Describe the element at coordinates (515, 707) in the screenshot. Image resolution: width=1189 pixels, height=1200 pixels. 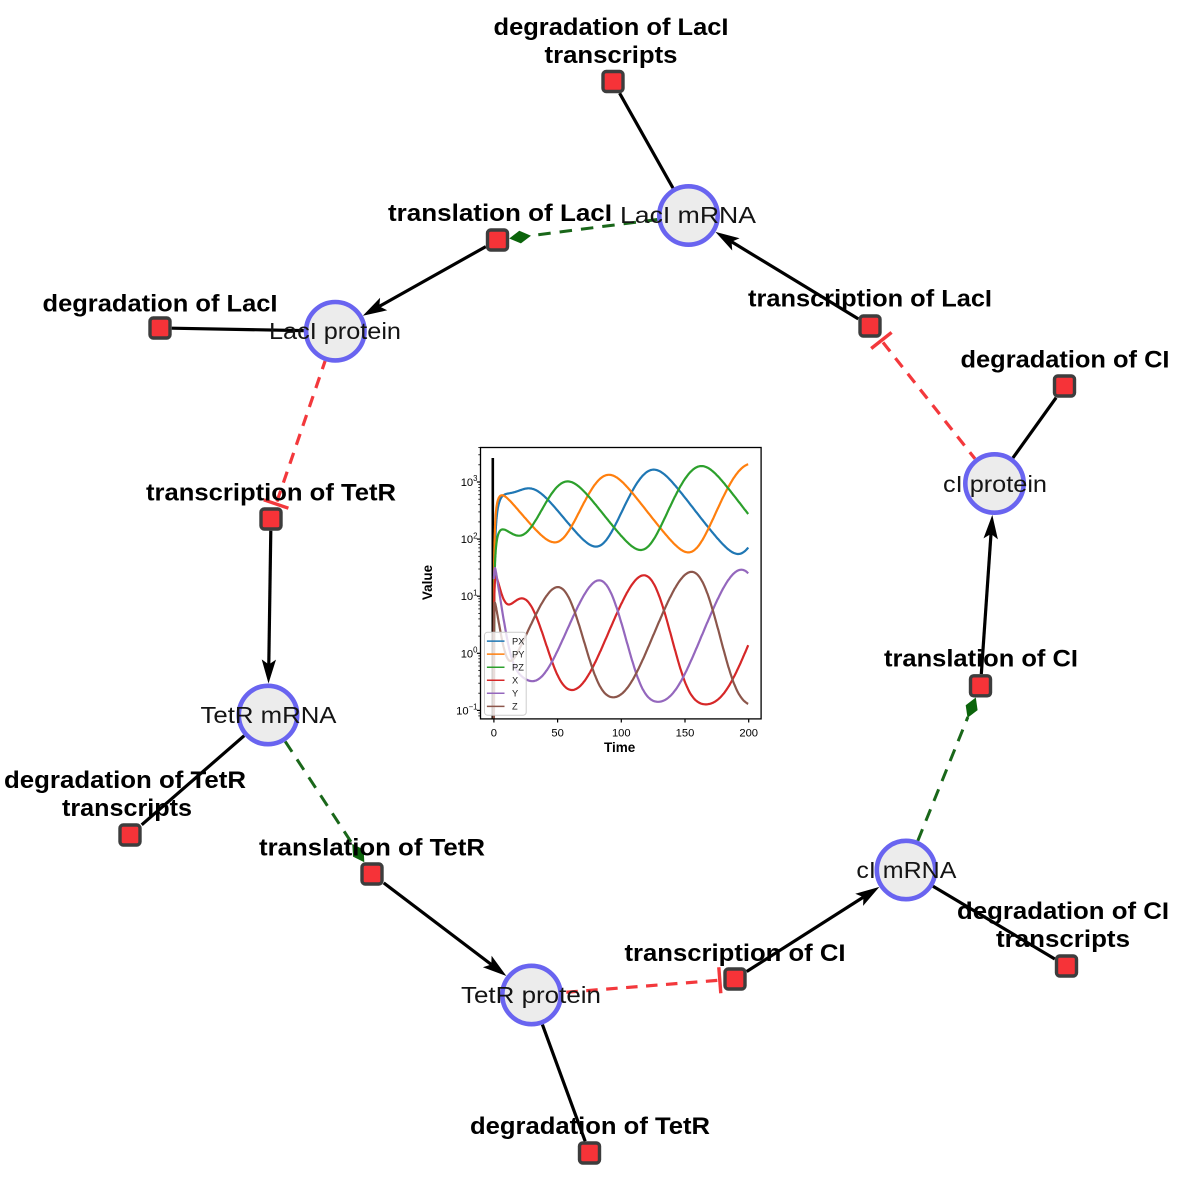
I see `svg-text: Z` at that location.